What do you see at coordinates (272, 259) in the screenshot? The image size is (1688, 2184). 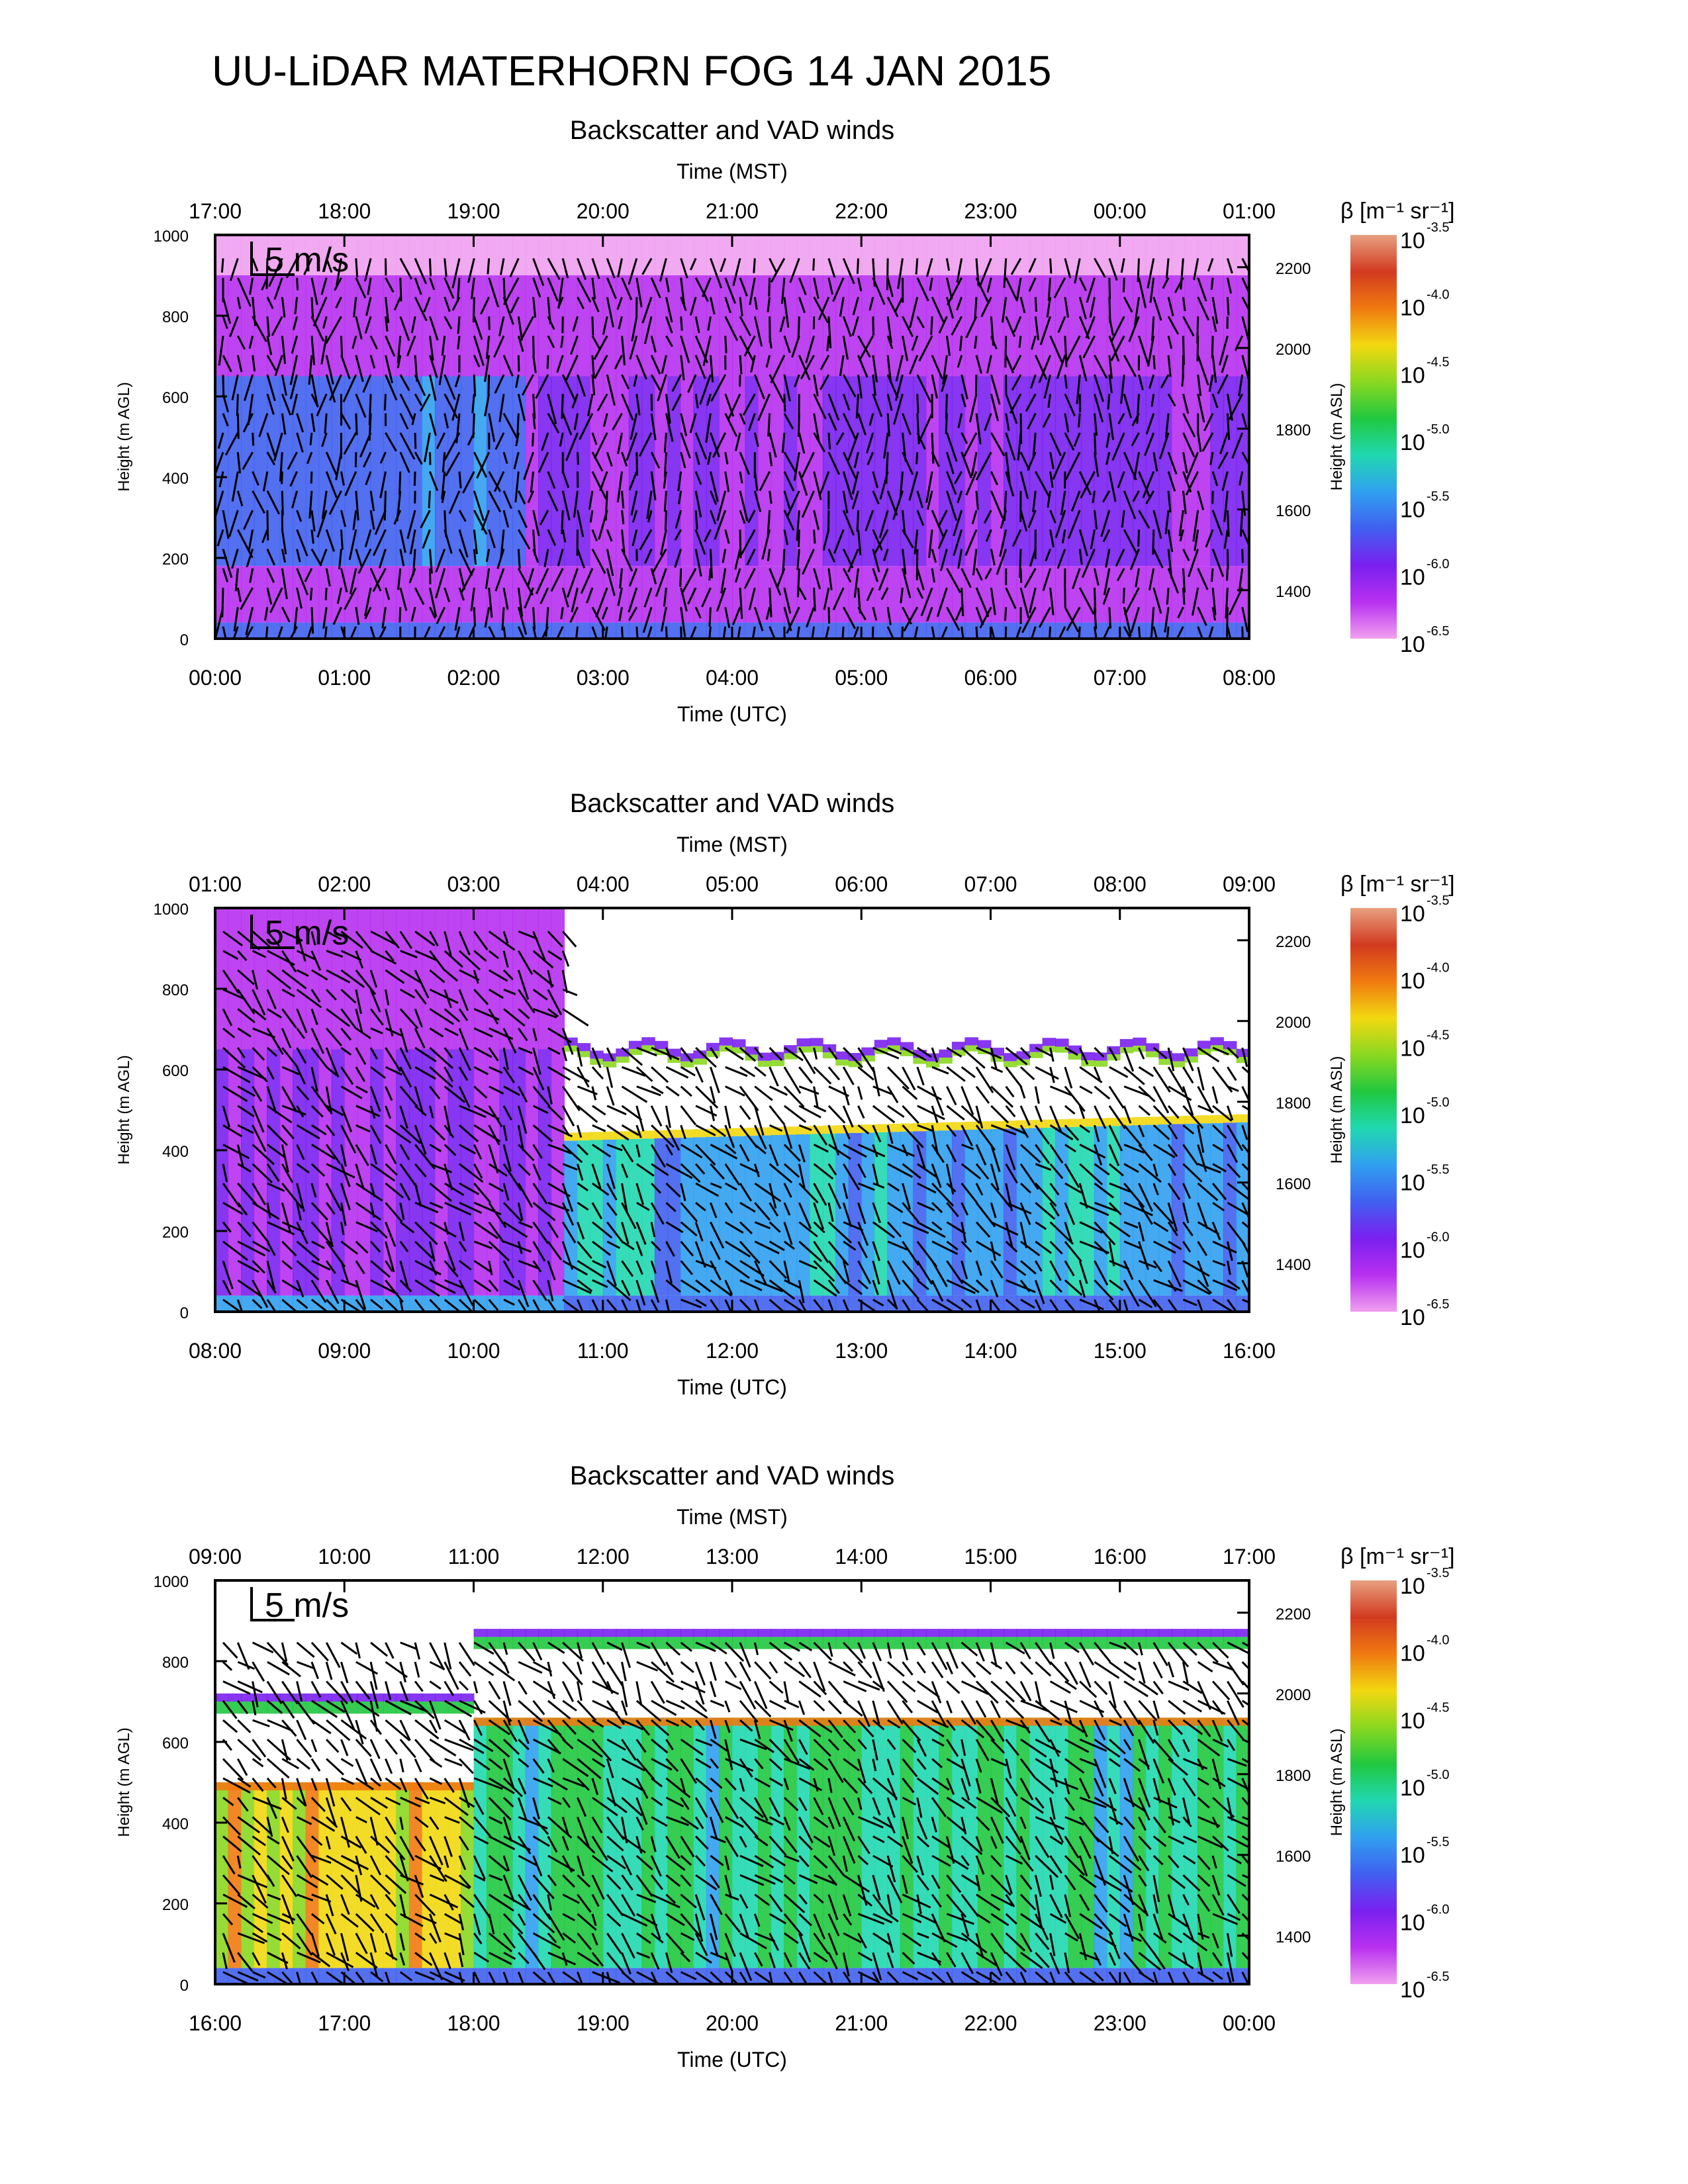 I see `vector-key-icon` at bounding box center [272, 259].